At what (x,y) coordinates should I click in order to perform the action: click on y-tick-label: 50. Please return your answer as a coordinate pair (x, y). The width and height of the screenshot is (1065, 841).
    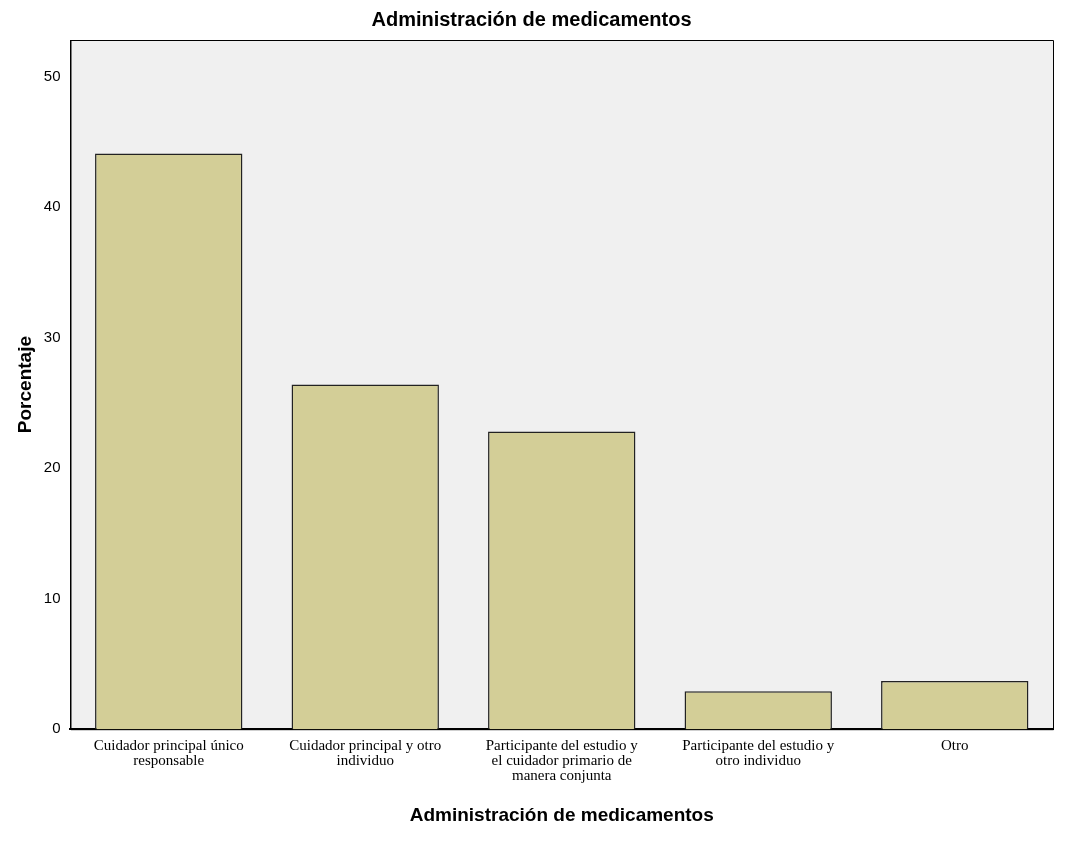
    Looking at the image, I should click on (52, 75).